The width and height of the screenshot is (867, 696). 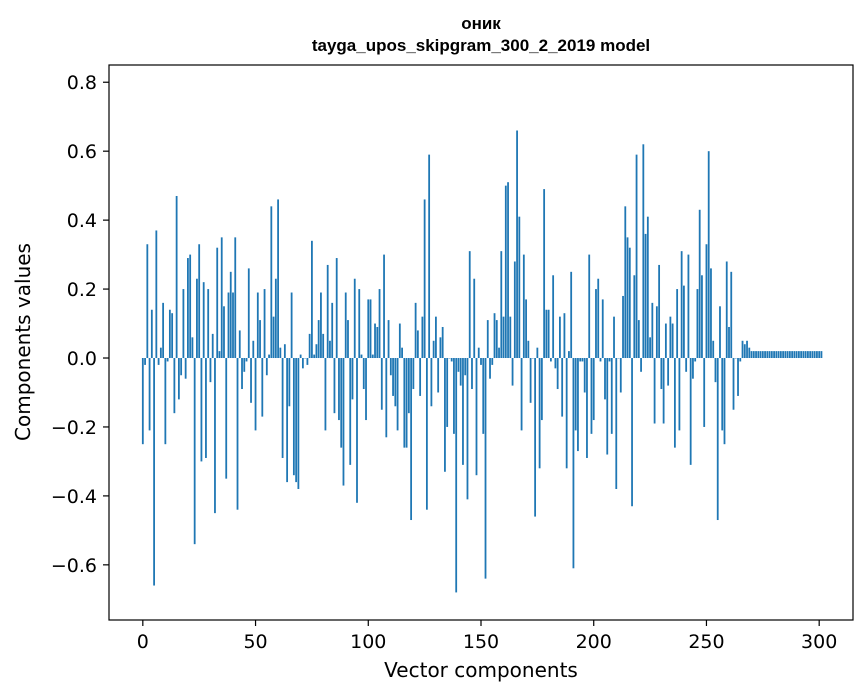 I want to click on chart-title: оник, so click(x=481, y=23).